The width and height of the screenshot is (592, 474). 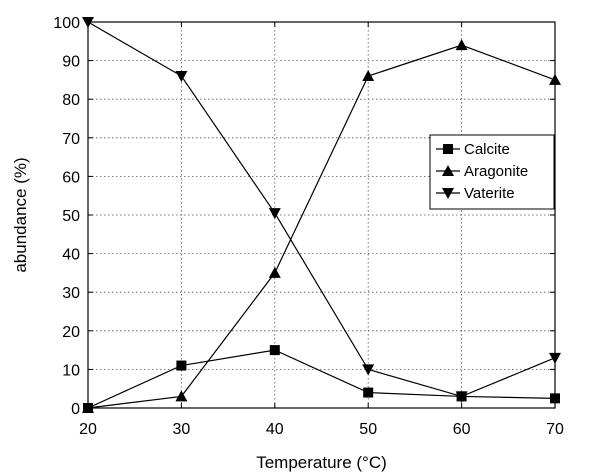 I want to click on y-axis-title: abundance (%), so click(x=20, y=214).